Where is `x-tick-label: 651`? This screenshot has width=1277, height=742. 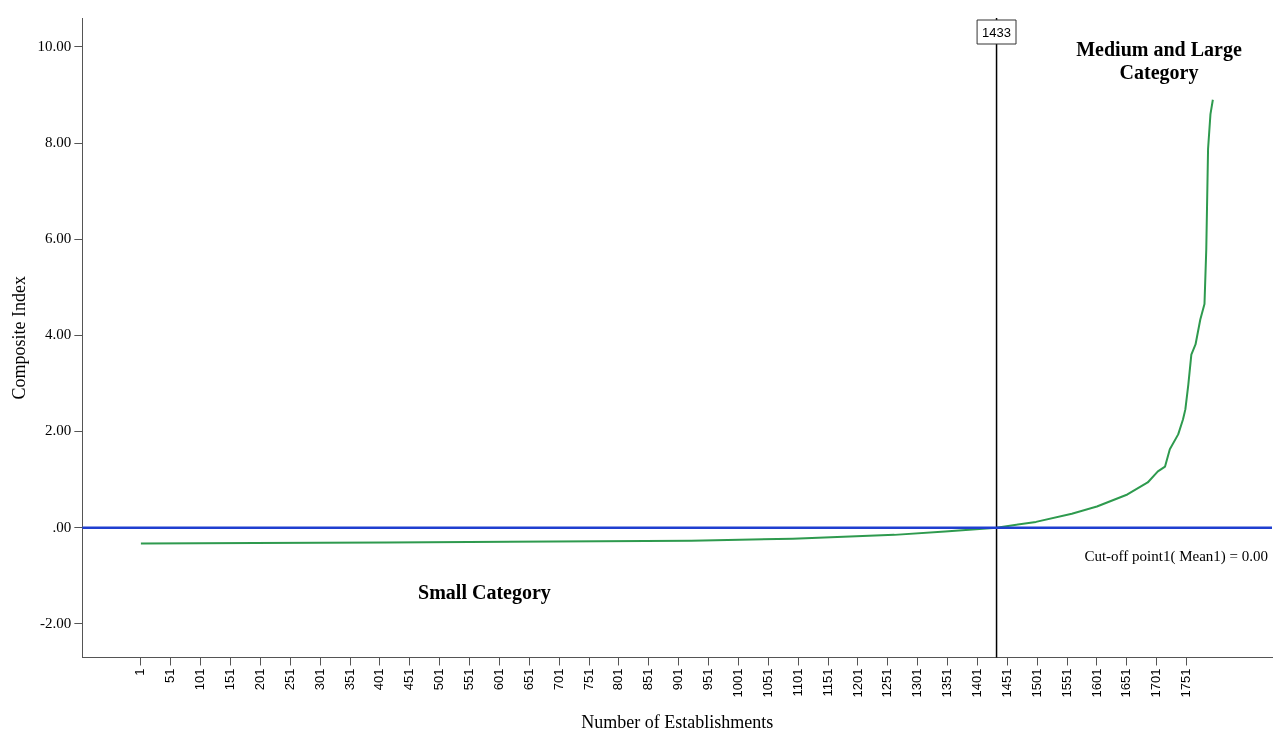
x-tick-label: 651 is located at coordinates (528, 679).